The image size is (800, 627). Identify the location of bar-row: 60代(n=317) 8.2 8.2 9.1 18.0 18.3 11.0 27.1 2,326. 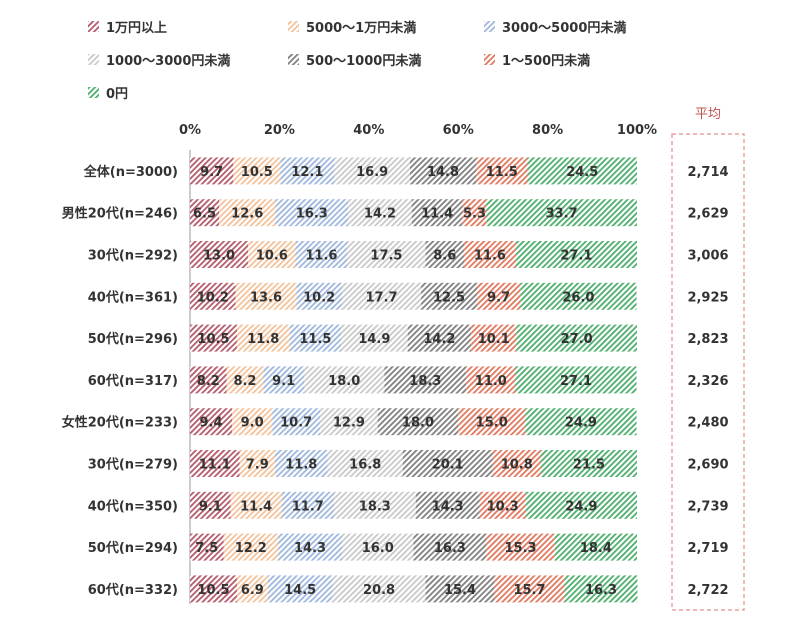
(408, 380).